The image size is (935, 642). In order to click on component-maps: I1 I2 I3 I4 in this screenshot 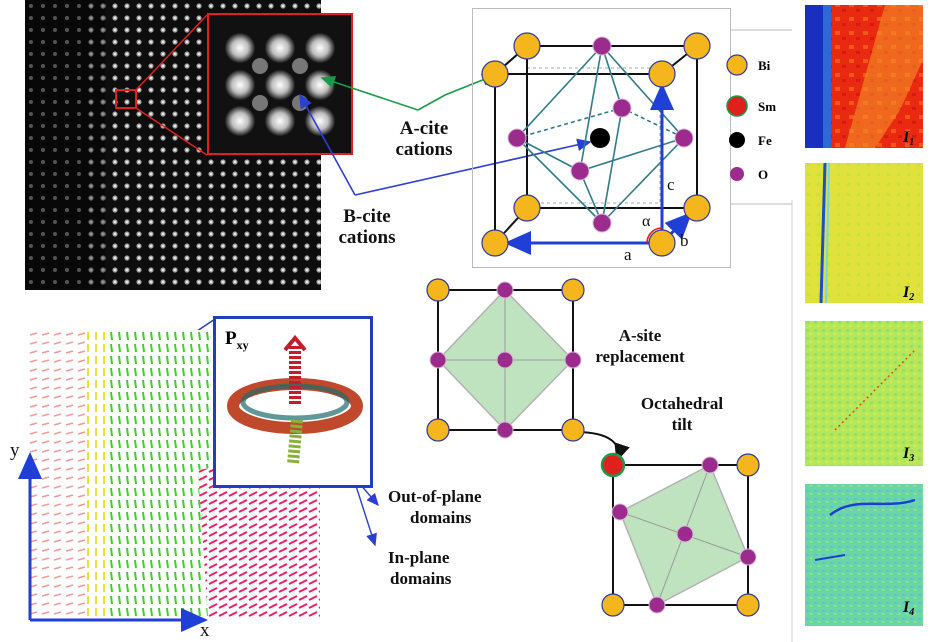, I will do `click(864, 315)`.